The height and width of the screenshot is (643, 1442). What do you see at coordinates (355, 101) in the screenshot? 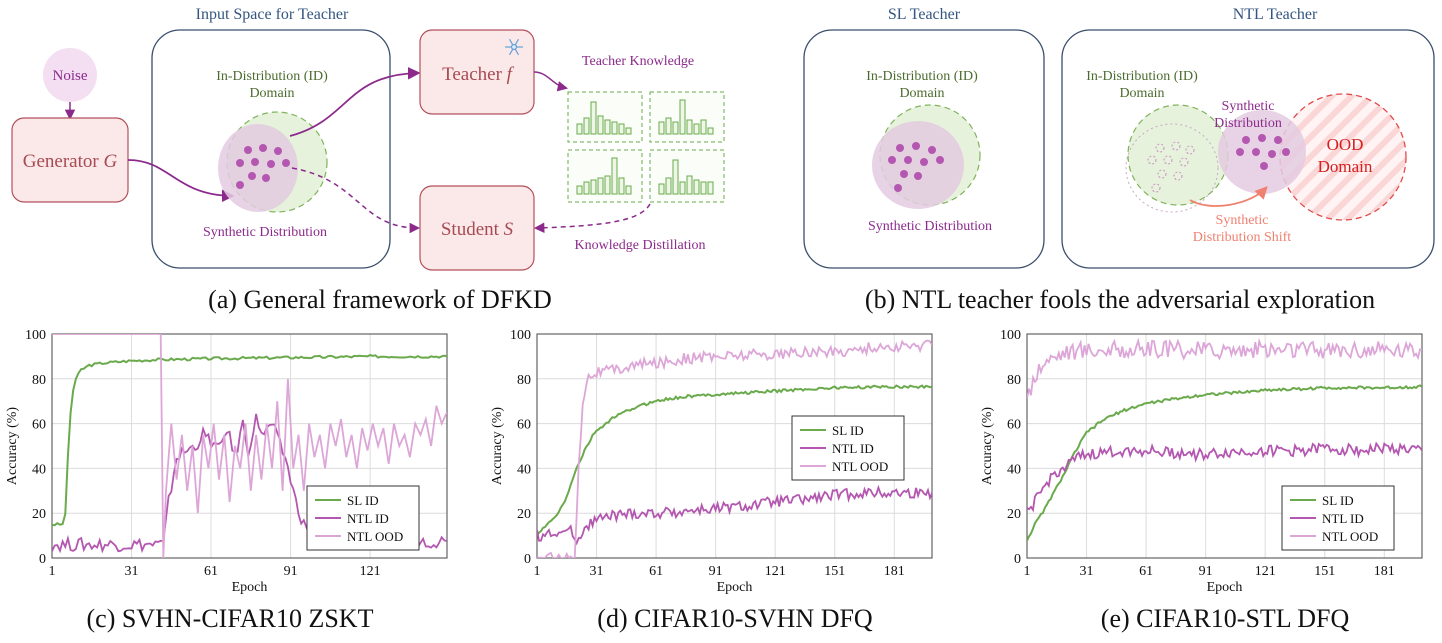
I see `synthetic-to-teacher-arrow` at bounding box center [355, 101].